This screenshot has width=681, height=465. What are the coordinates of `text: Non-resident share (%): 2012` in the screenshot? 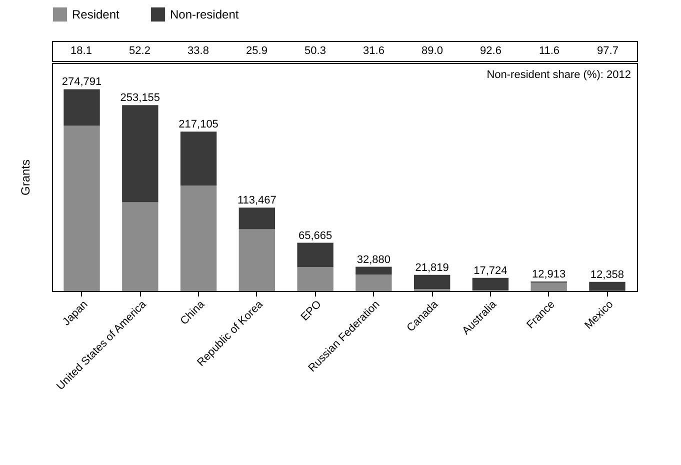 It's located at (558, 75).